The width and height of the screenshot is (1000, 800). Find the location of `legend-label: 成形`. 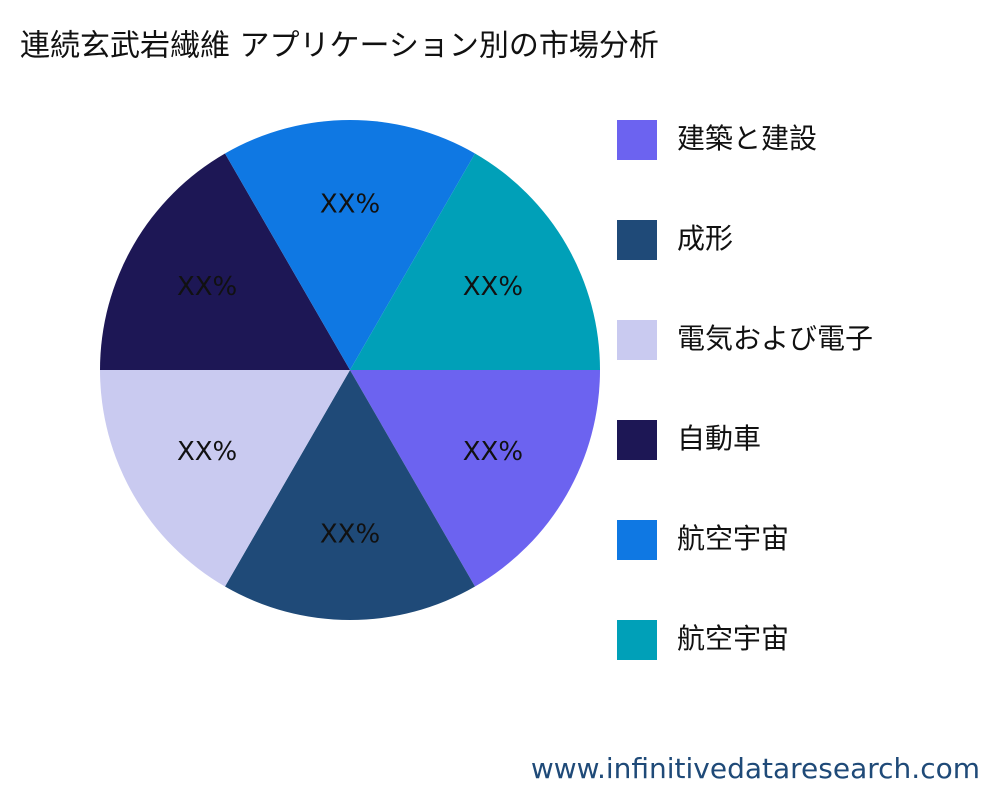

legend-label: 成形 is located at coordinates (705, 238).